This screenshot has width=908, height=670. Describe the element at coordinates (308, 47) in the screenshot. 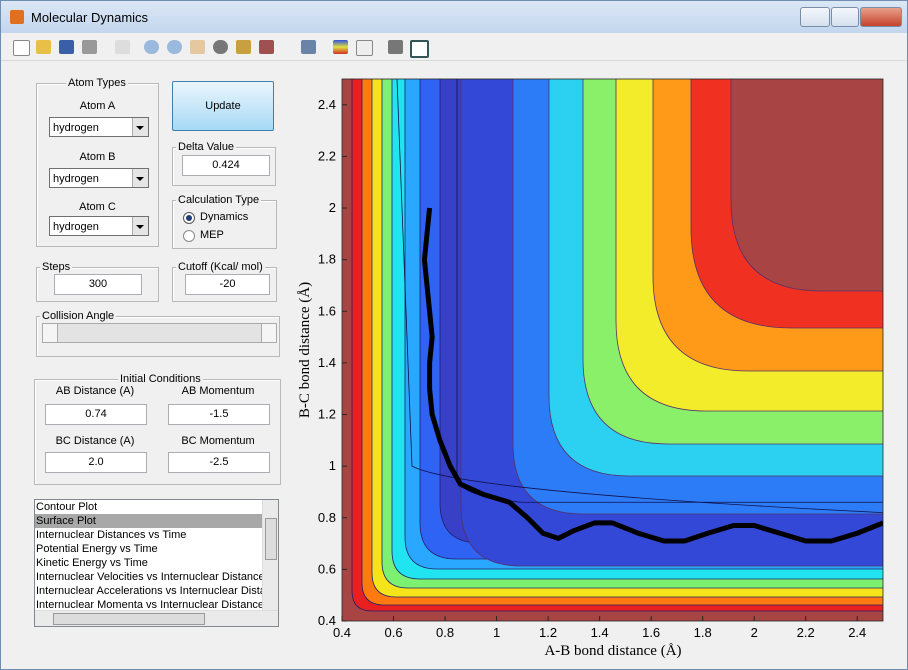

I see `link-button` at that location.